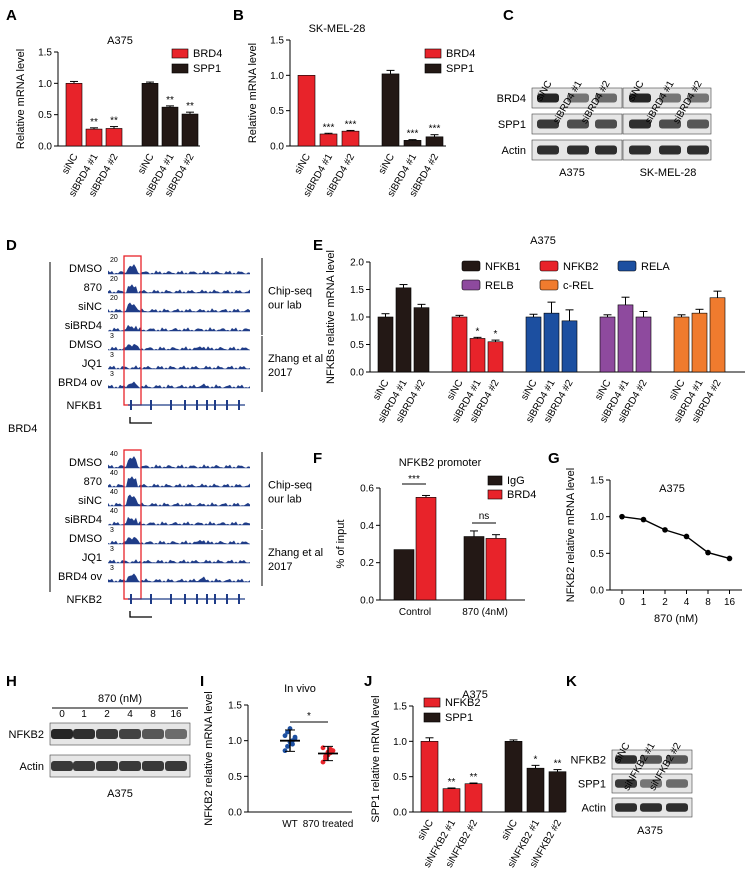 This screenshot has height=876, width=754. I want to click on chartI-ytick-label: 1.0, so click(235, 741).